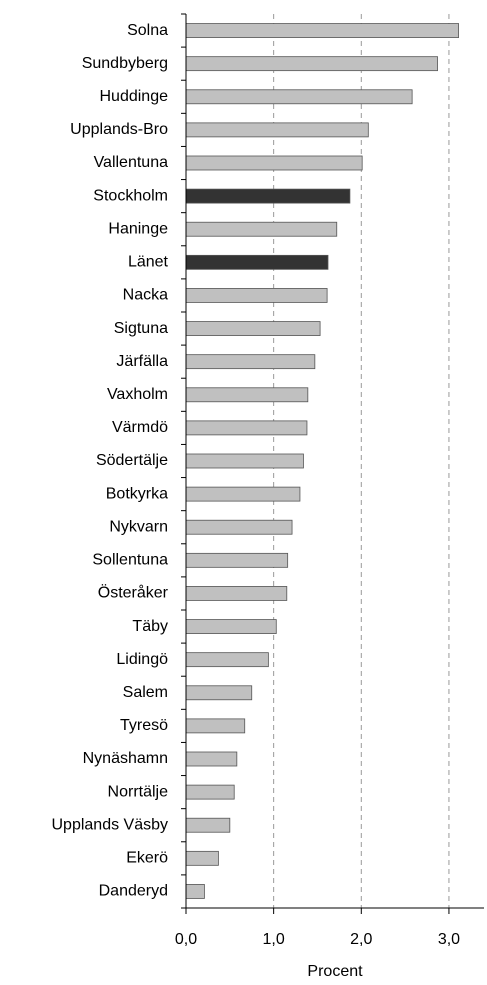 The width and height of the screenshot is (487, 985). I want to click on y-tick-label: Tyresö, so click(144, 725).